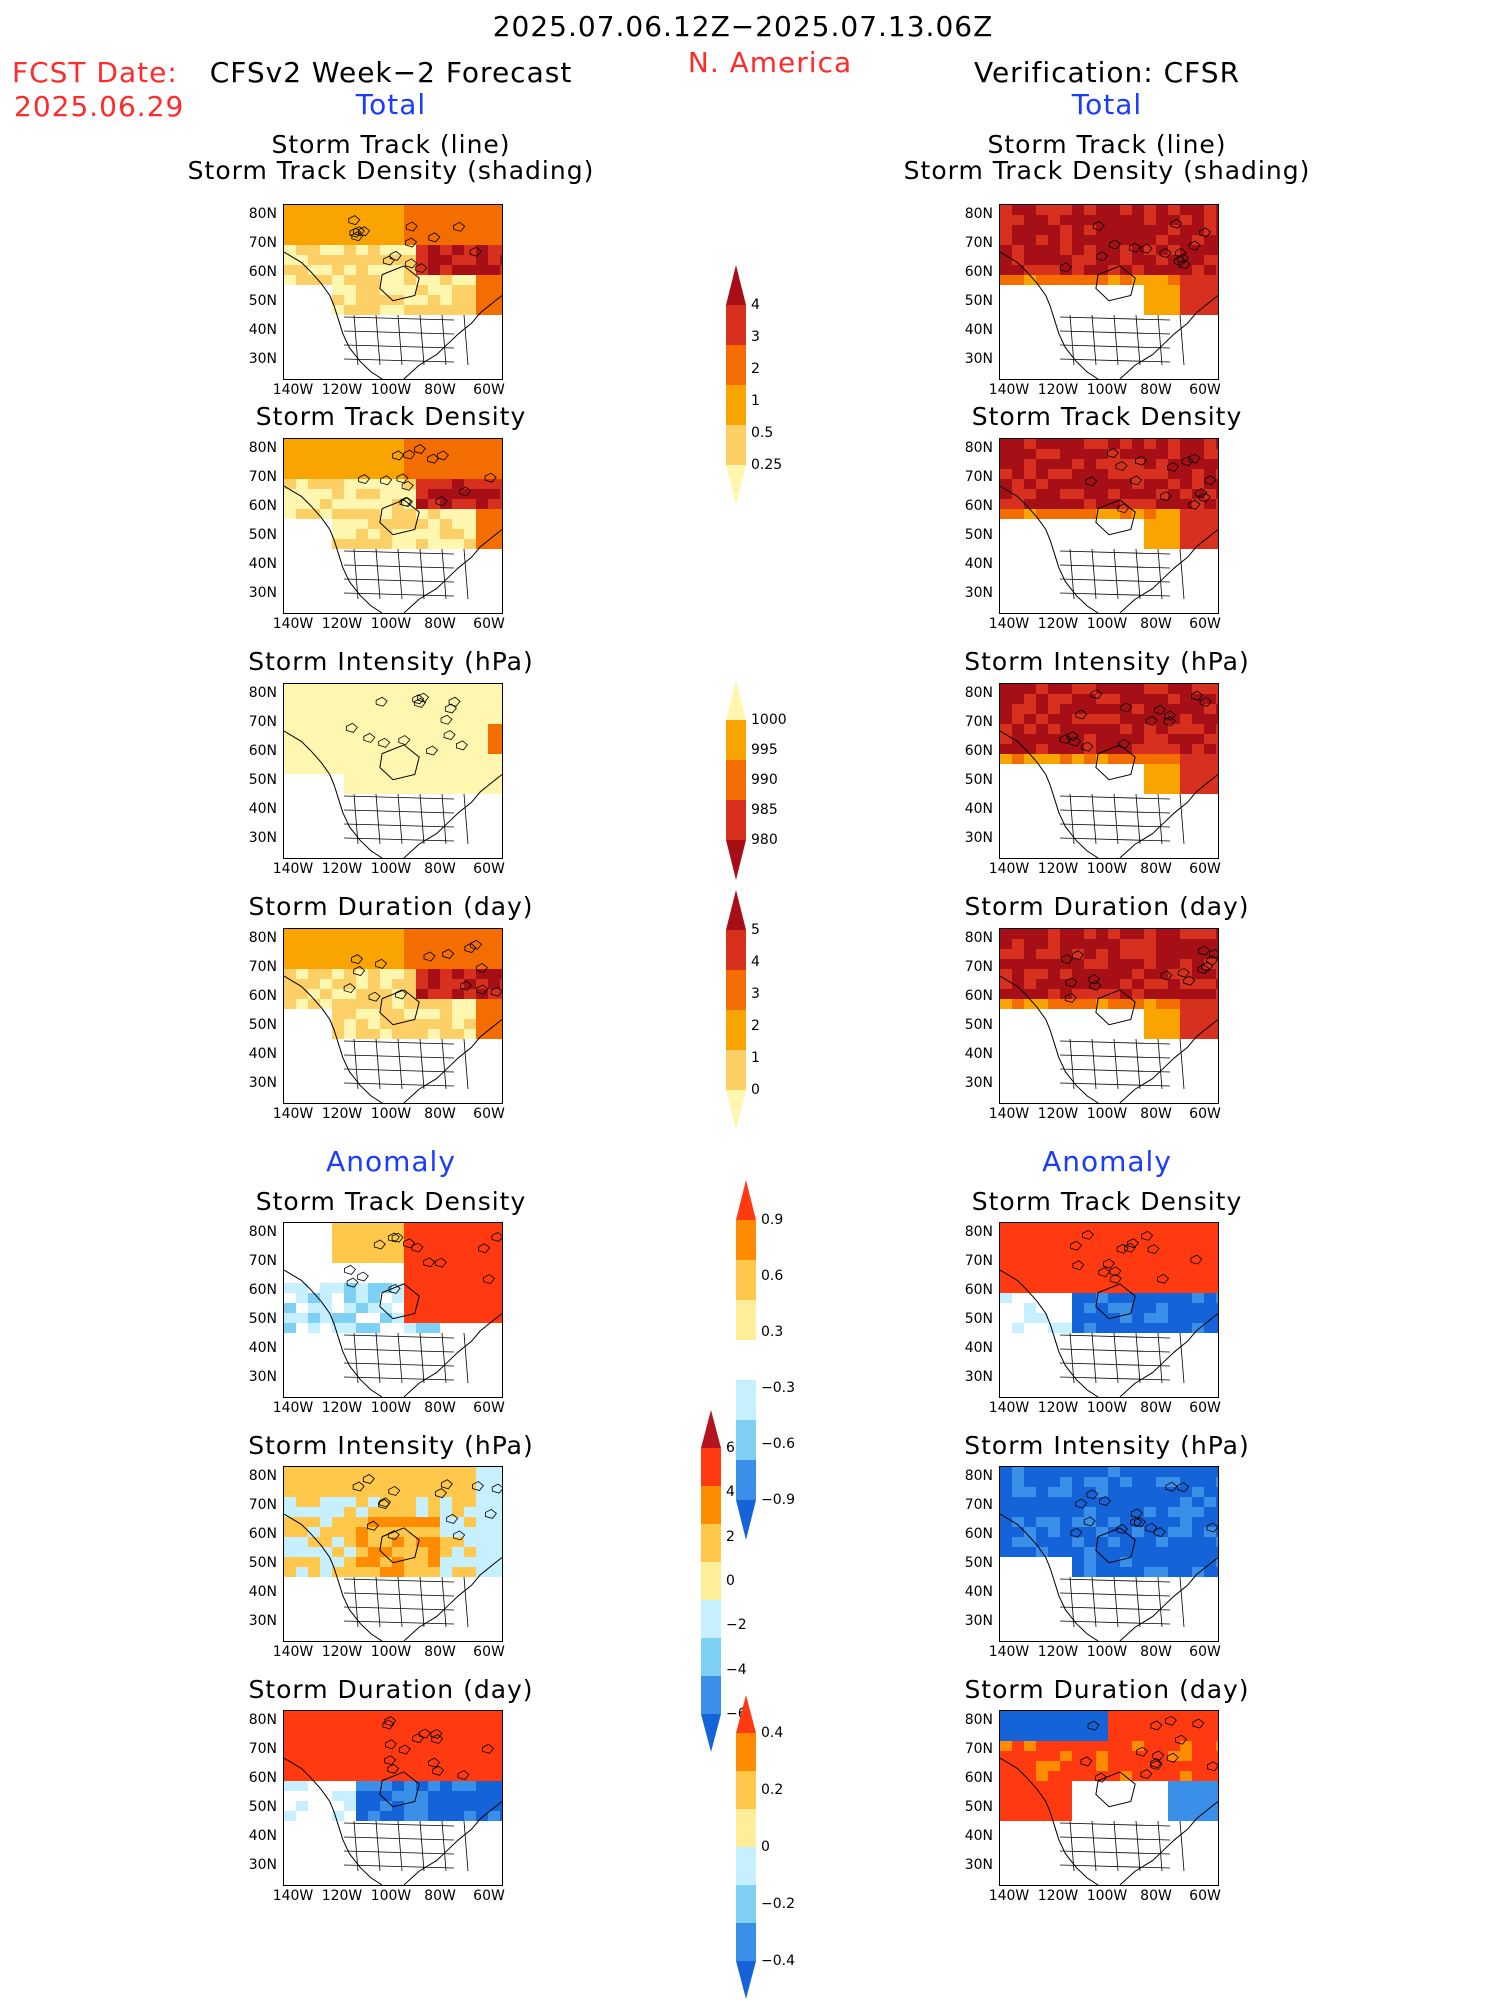 This screenshot has width=1487, height=2001. Describe the element at coordinates (762, 433) in the screenshot. I see `colorbar-tick-label: 0.5` at that location.